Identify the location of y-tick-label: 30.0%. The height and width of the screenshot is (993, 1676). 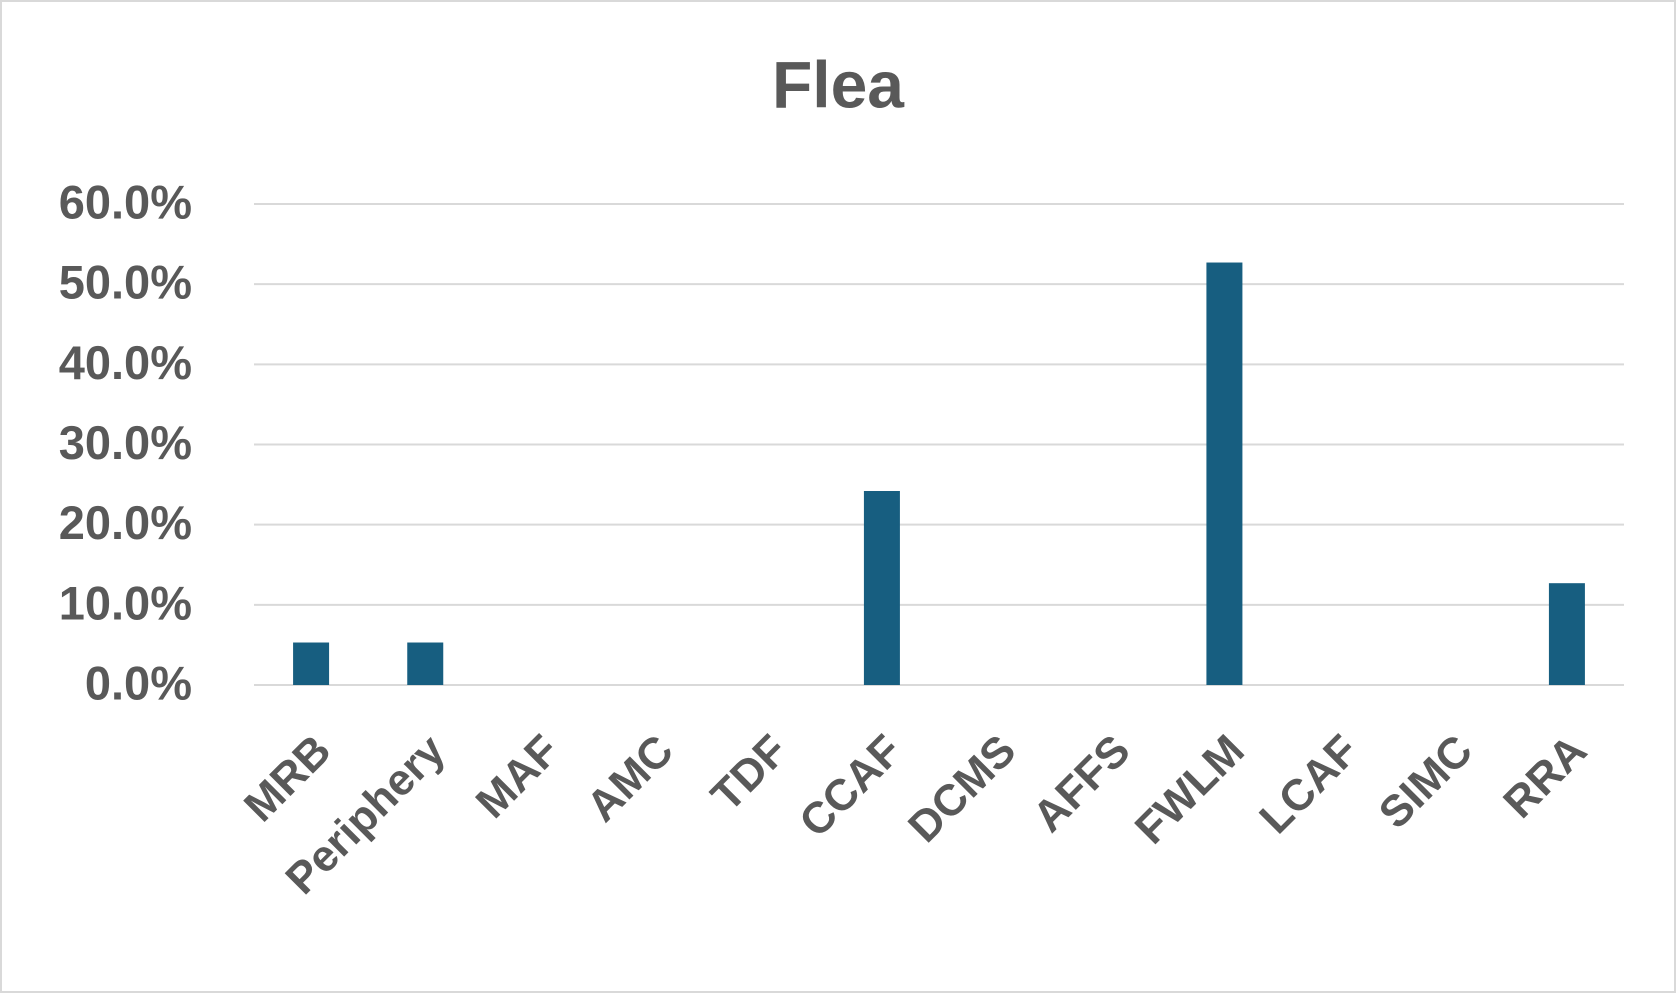
(125, 442).